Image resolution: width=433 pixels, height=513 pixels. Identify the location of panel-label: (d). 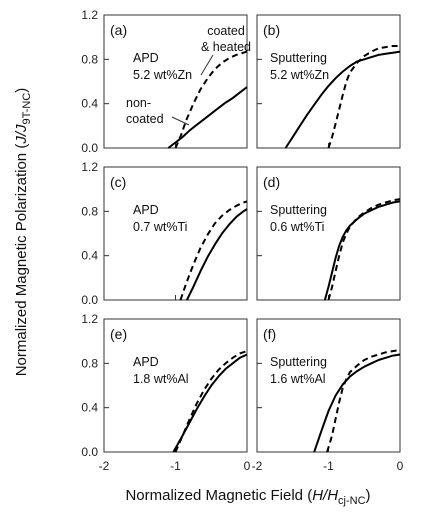
(271, 182).